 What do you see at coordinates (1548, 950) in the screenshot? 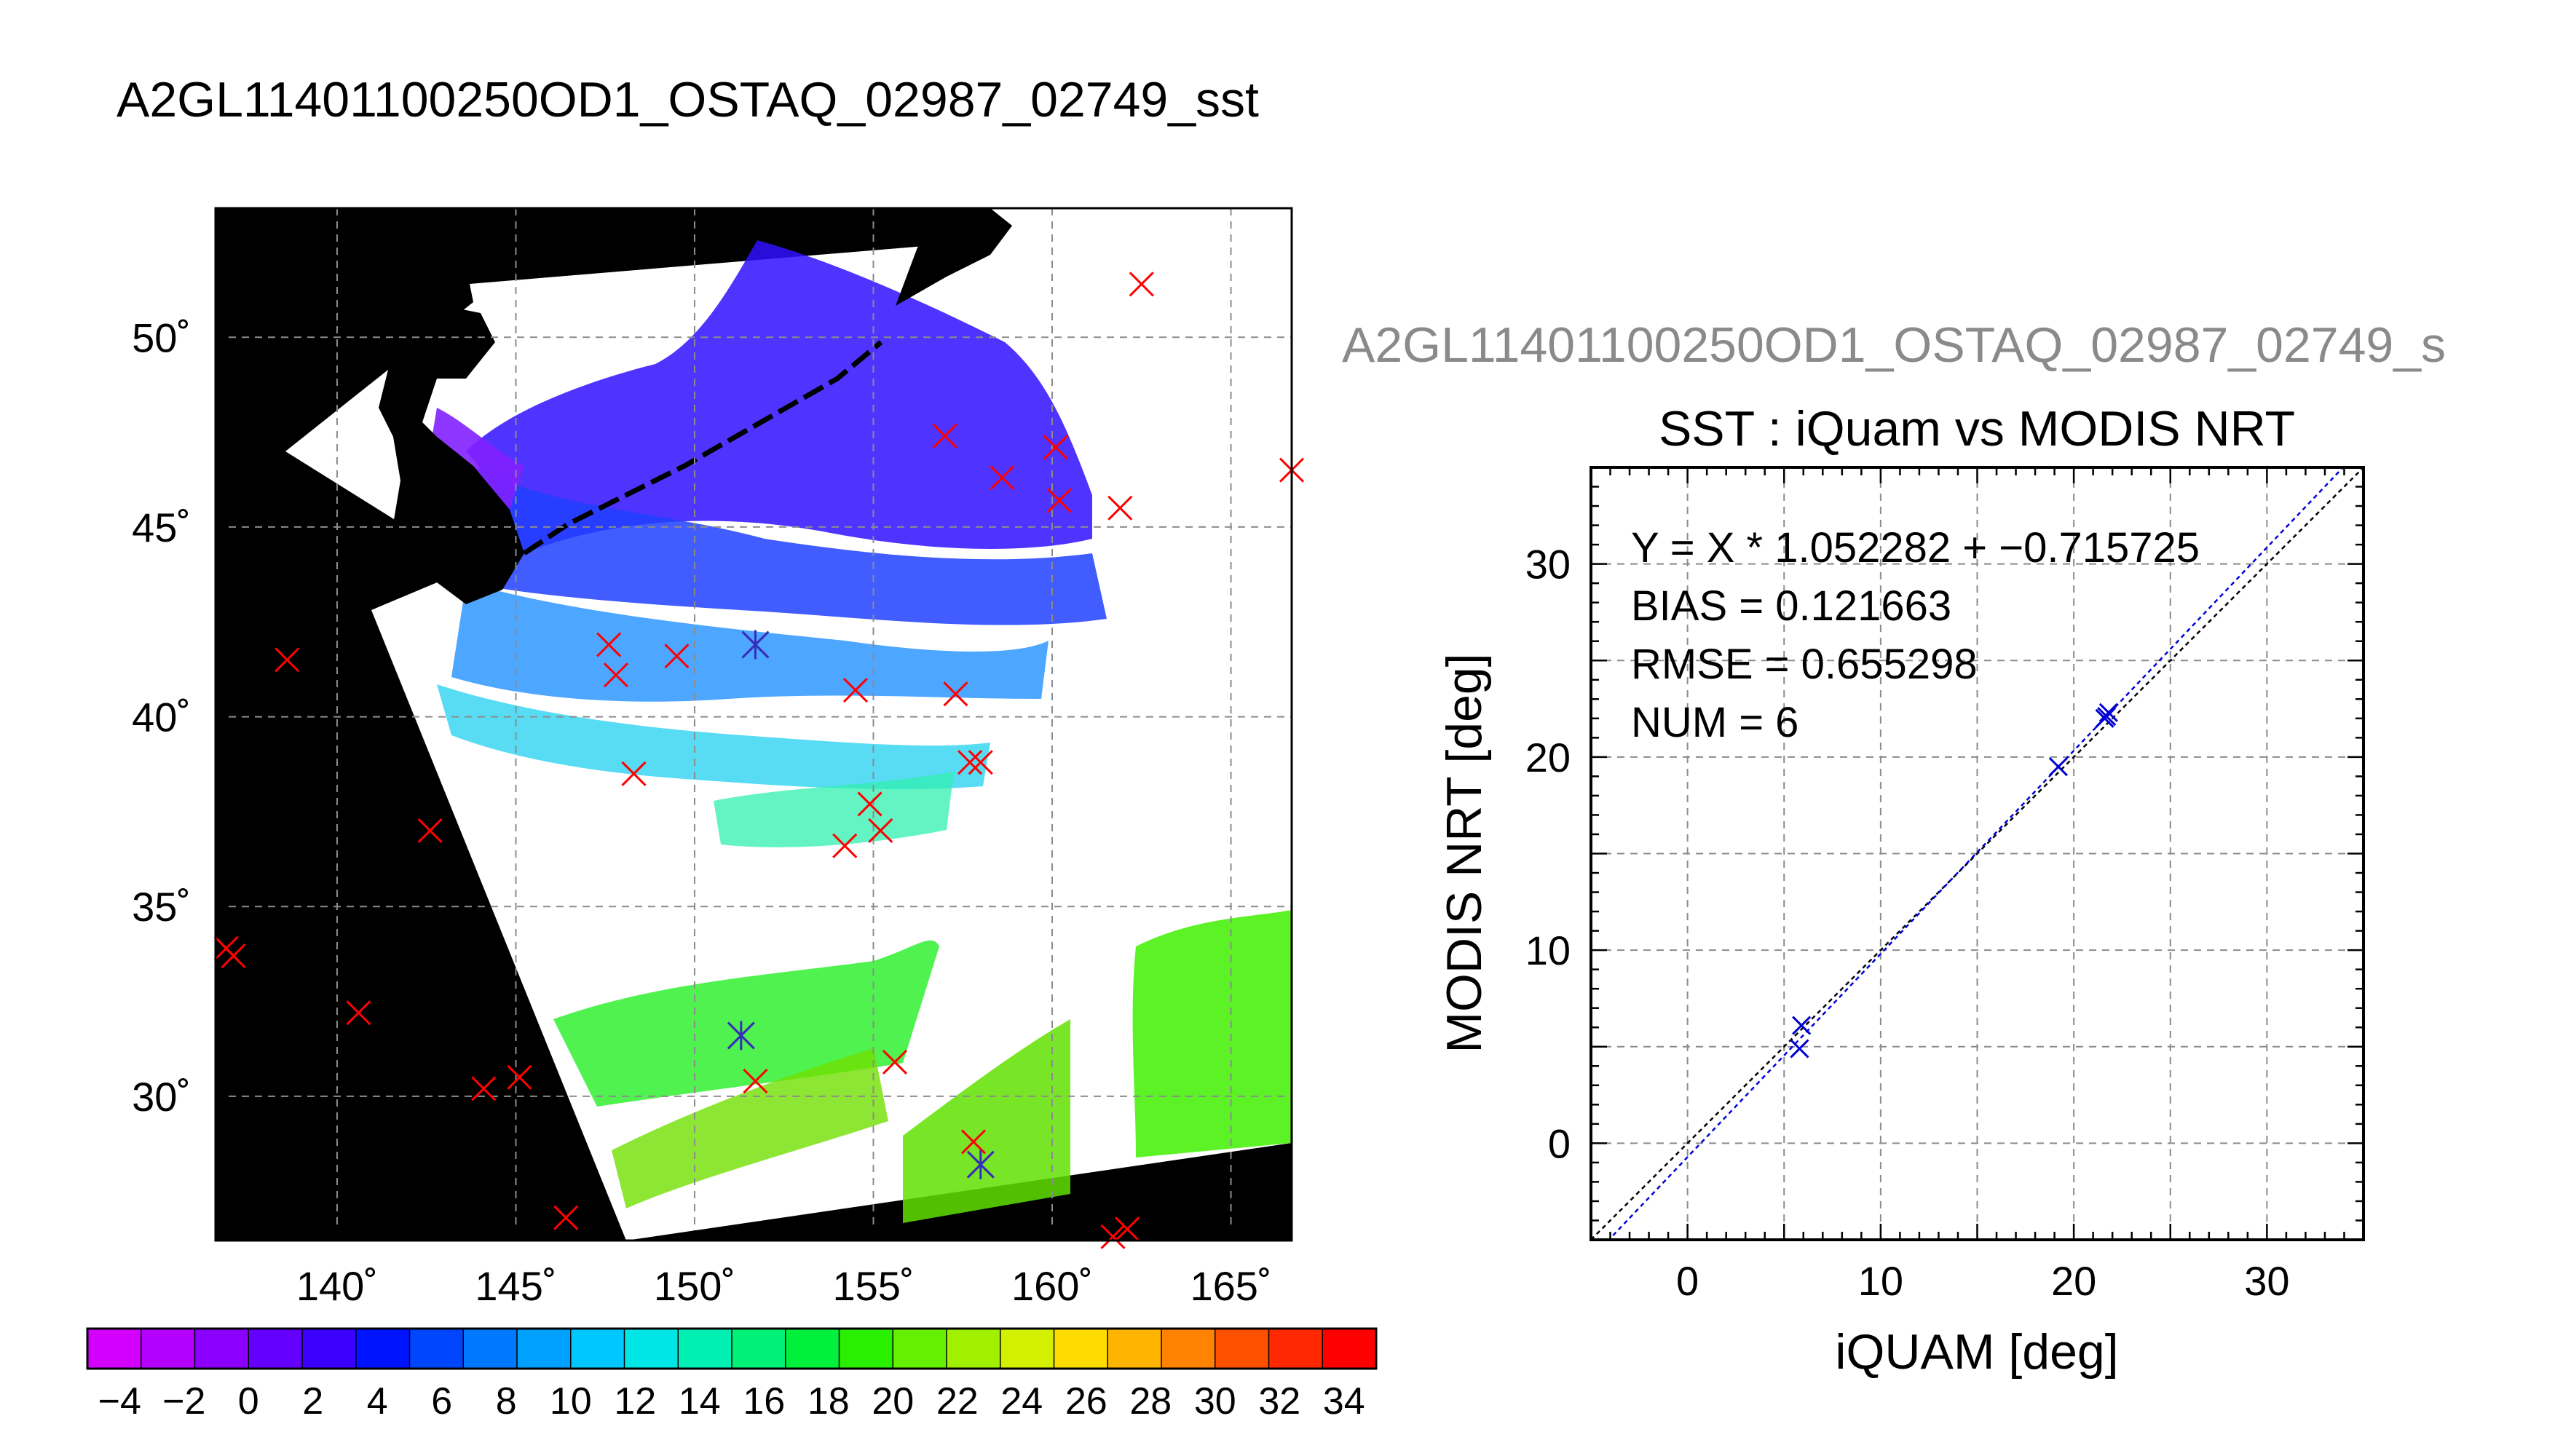
I see `y-tick-label: 10` at bounding box center [1548, 950].